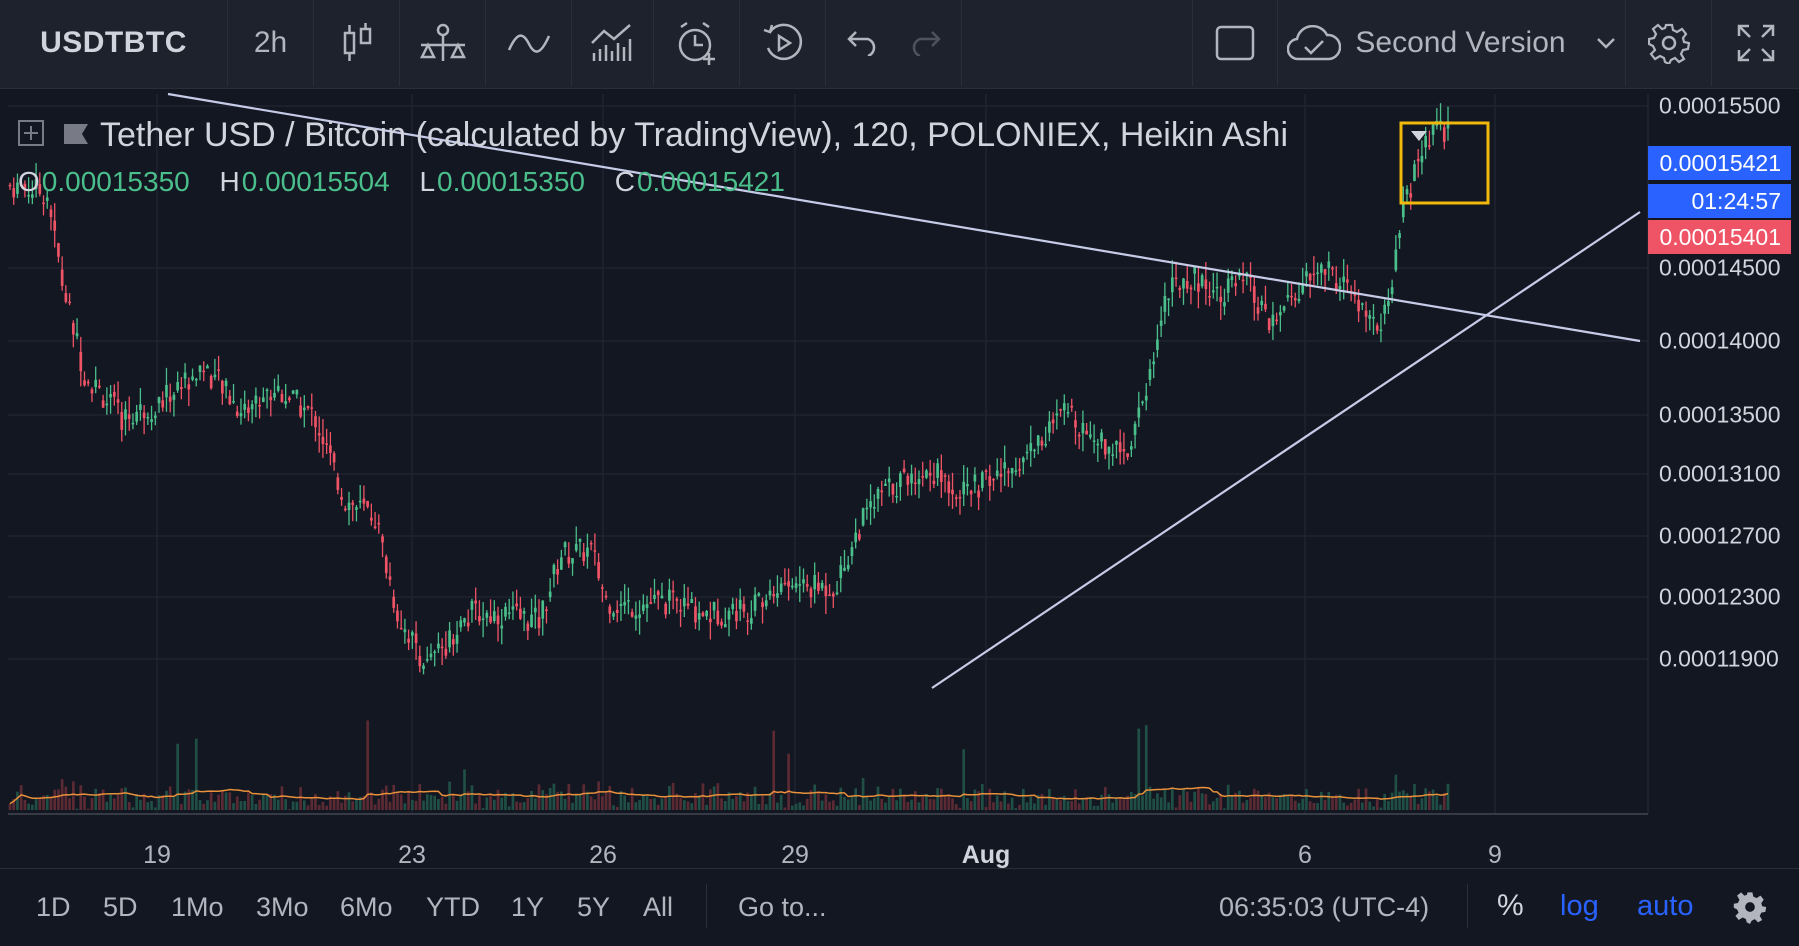 The image size is (1799, 946). What do you see at coordinates (453, 907) in the screenshot?
I see `range-ytd-button: YTD` at bounding box center [453, 907].